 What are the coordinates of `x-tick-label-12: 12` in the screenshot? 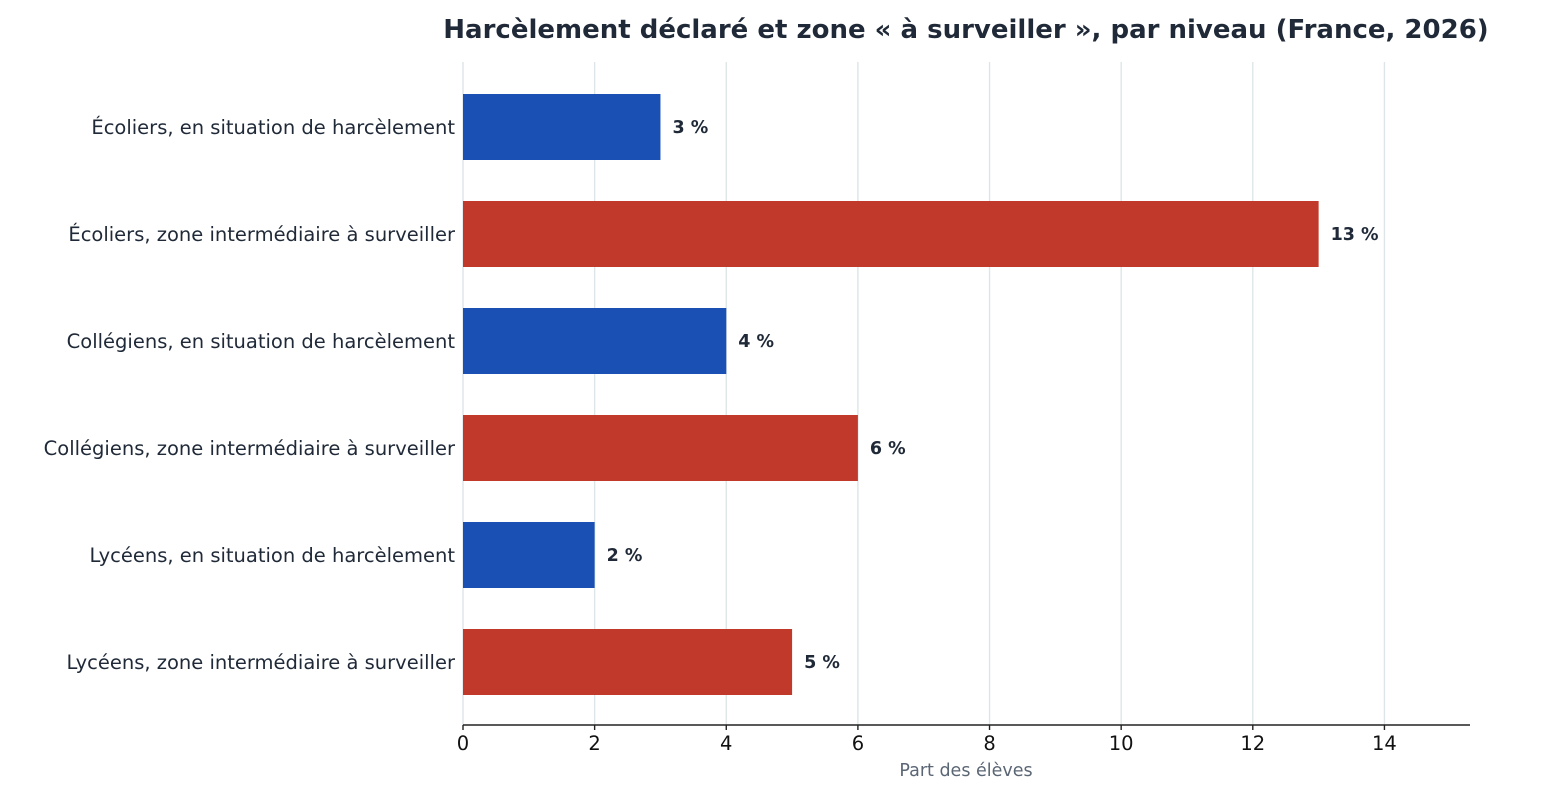 It's located at (1252, 743).